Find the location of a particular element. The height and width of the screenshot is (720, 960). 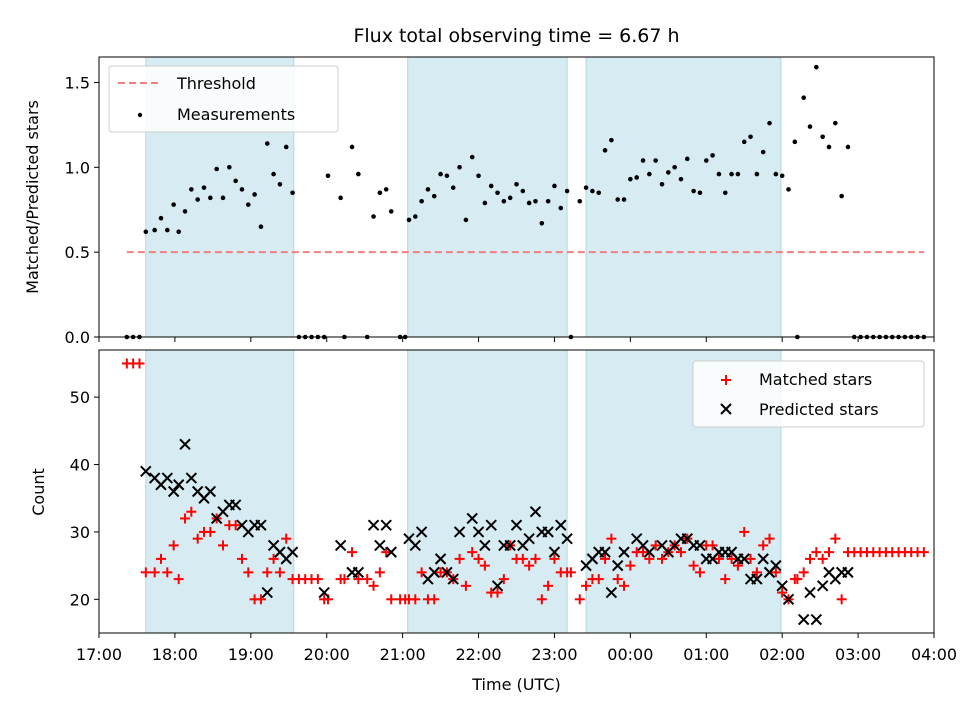

bottom-legend: Matched stars Predicted stars is located at coordinates (808, 394).